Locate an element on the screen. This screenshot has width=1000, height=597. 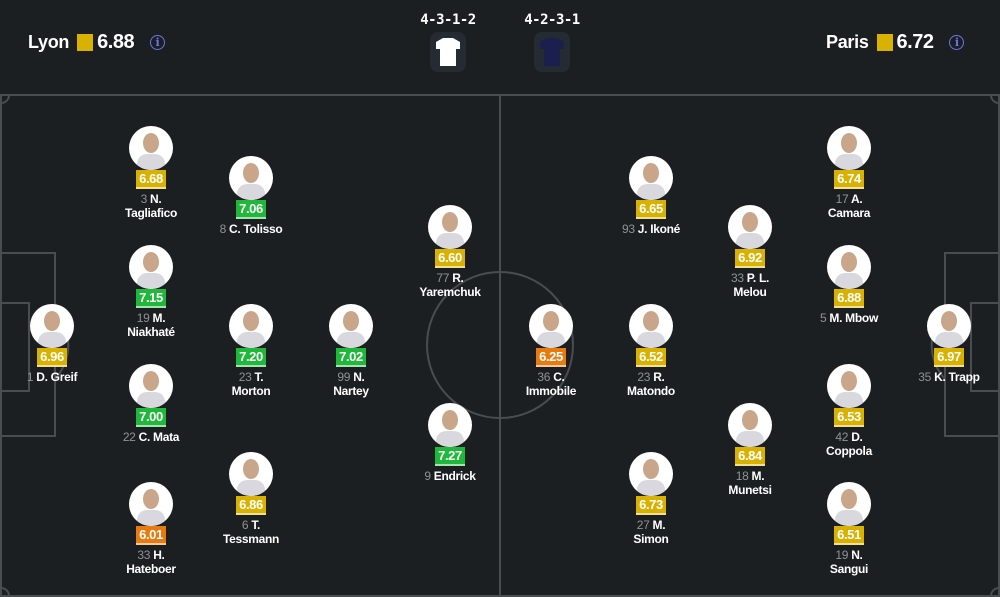
player-rating-badge: 6.65 is located at coordinates (651, 209).